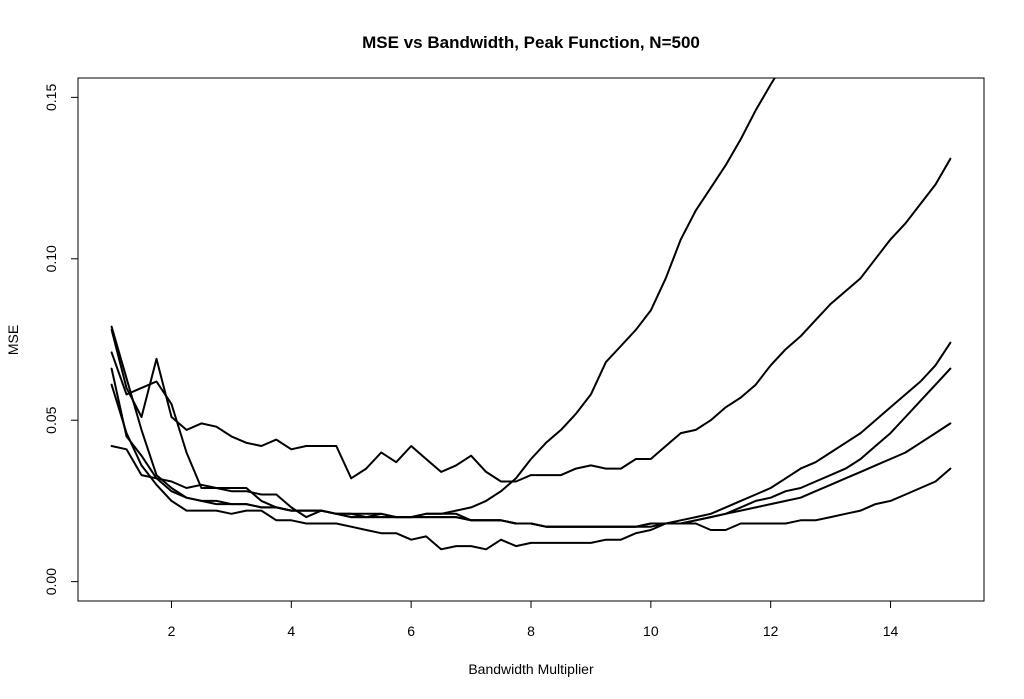  Describe the element at coordinates (51, 419) in the screenshot. I see `y-tick-label: 0.05` at that location.